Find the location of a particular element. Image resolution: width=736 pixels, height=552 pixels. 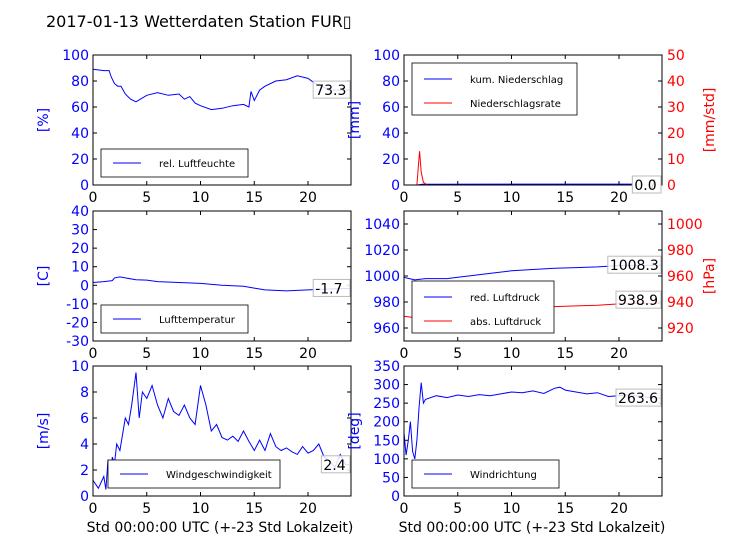

y2label-precip: [mm/std] is located at coordinates (710, 120).